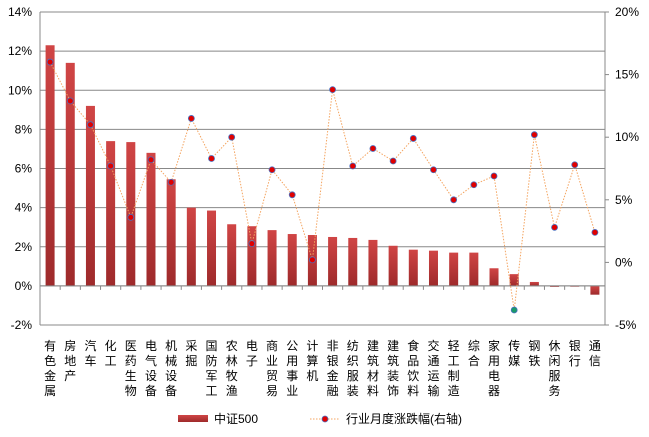 The image size is (649, 437). I want to click on left-tick-label: 8%, so click(24, 129).